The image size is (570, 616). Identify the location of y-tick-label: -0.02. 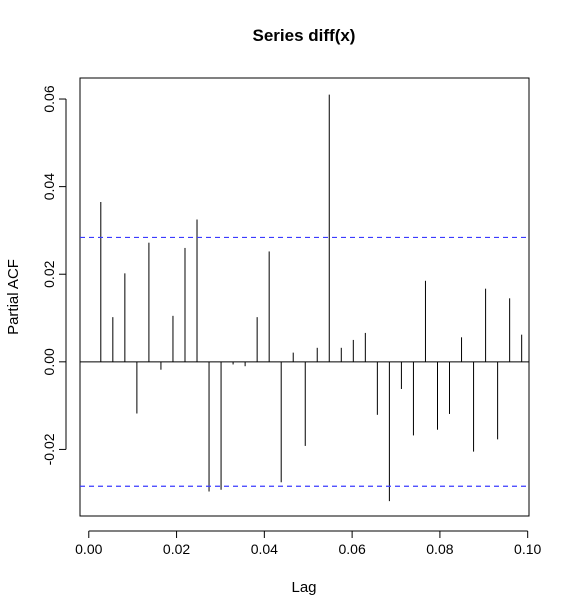
(49, 449).